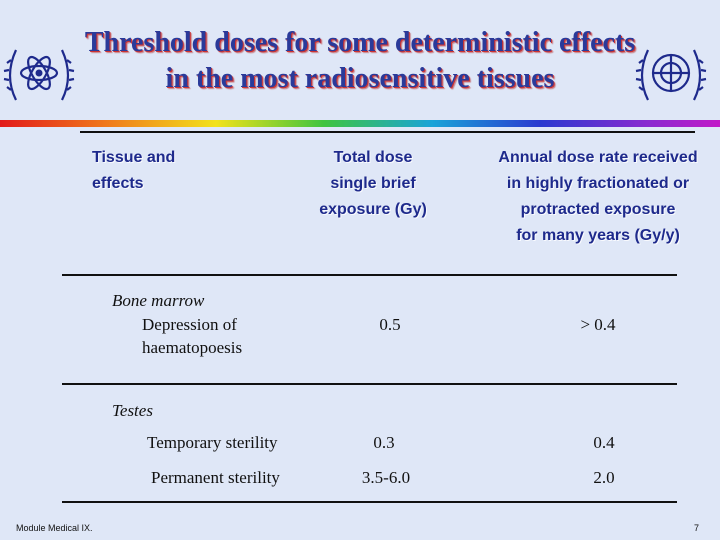 The width and height of the screenshot is (720, 540). Describe the element at coordinates (369, 275) in the screenshot. I see `header-bottom-rule` at that location.